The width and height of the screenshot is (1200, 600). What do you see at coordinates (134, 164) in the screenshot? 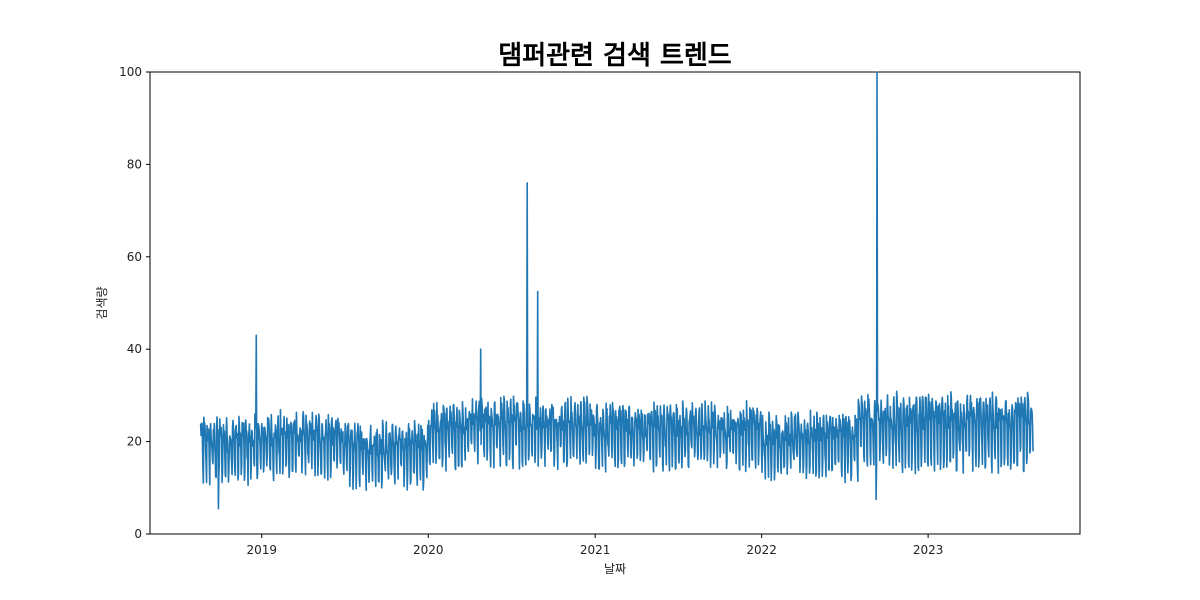
I see `y-tick-label: 80` at bounding box center [134, 164].